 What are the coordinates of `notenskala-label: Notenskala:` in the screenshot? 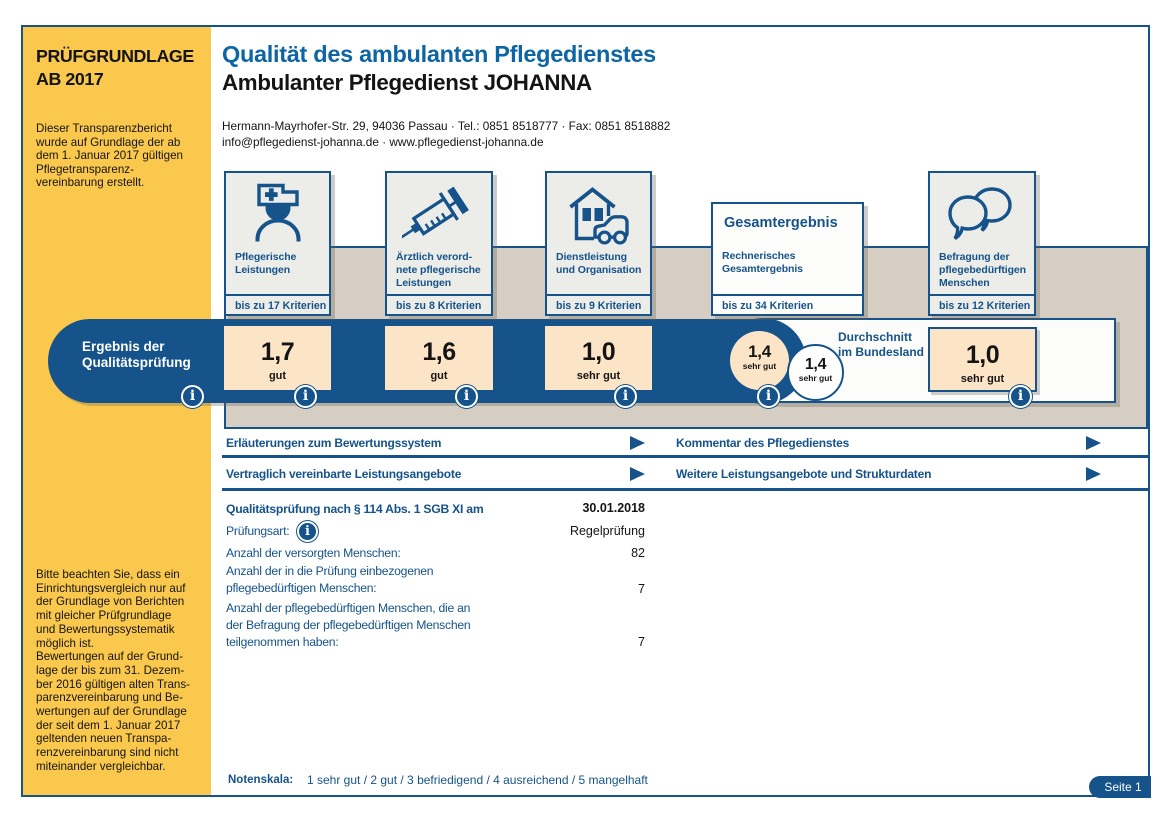 It's located at (261, 780).